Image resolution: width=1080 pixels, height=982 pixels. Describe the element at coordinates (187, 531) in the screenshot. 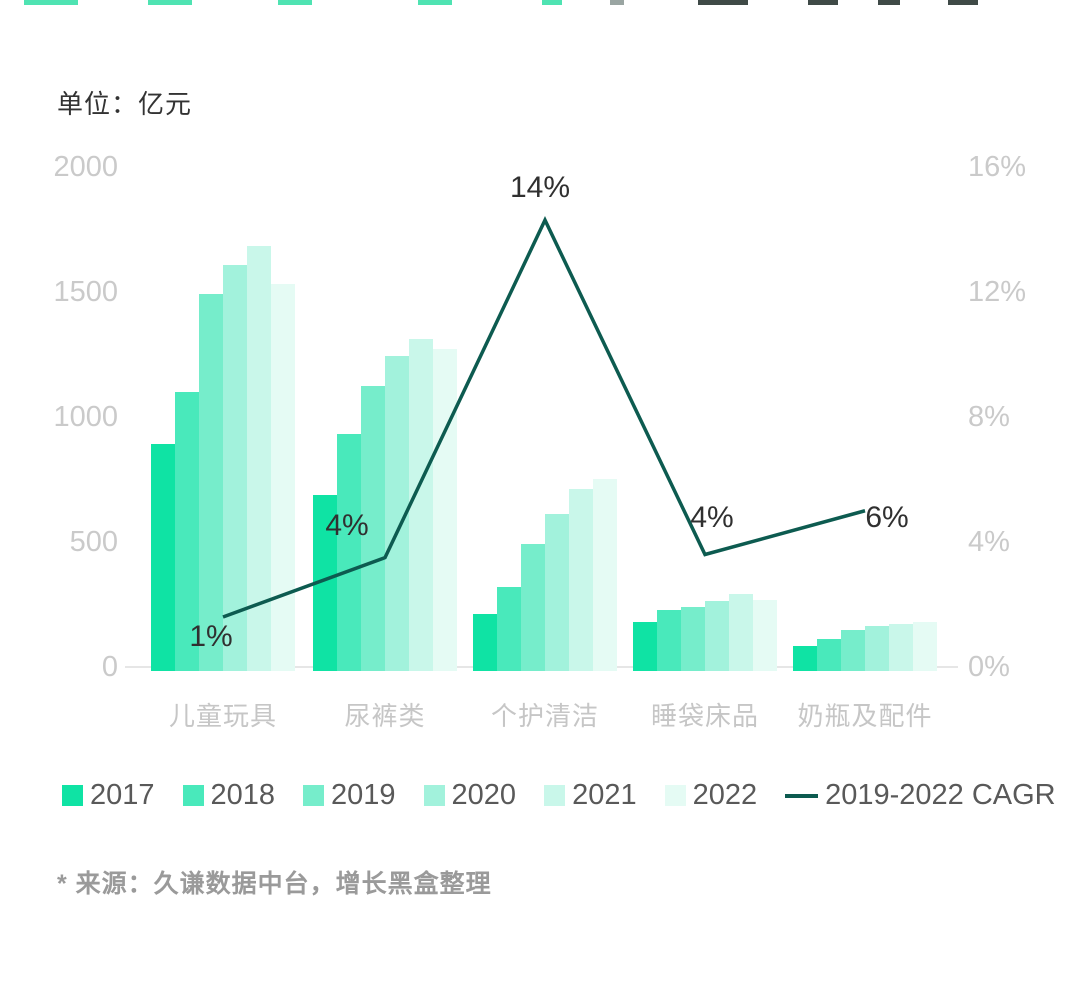

I see `bar-2018-cat1` at that location.